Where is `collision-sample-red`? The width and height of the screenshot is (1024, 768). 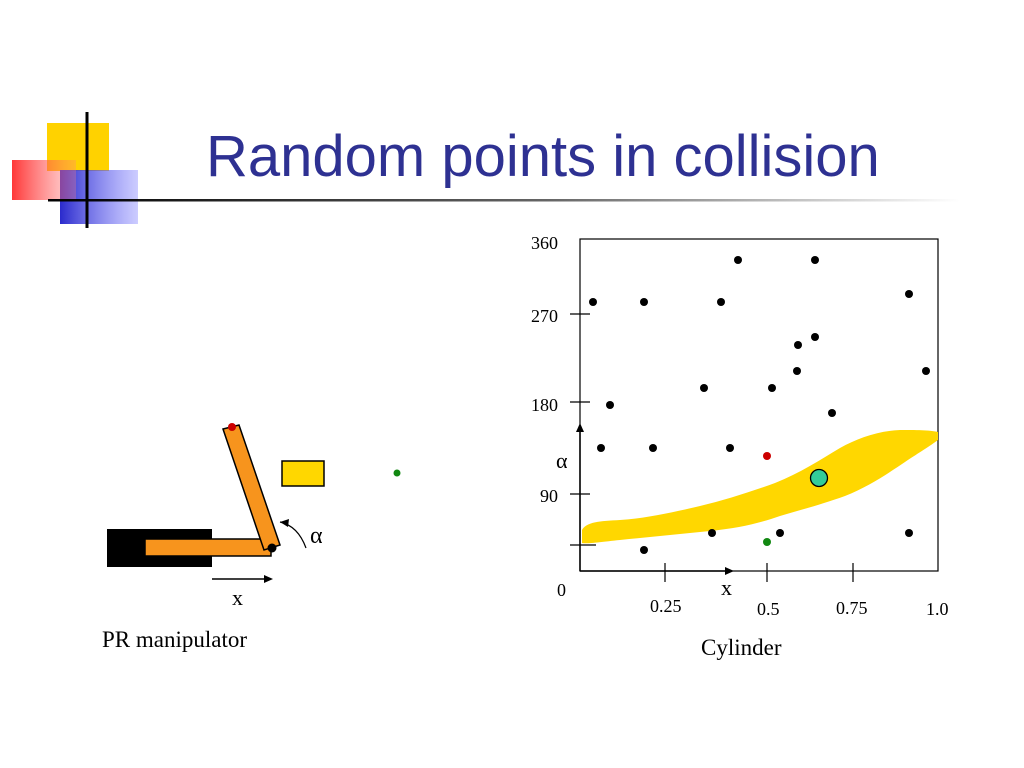
collision-sample-red is located at coordinates (767, 456).